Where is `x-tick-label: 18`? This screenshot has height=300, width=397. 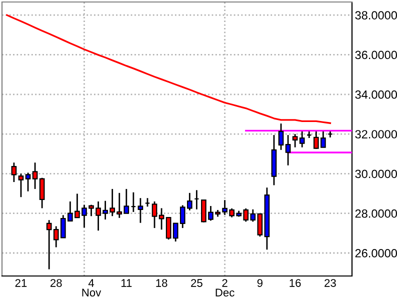
x-tick-label: 18 is located at coordinates (162, 283).